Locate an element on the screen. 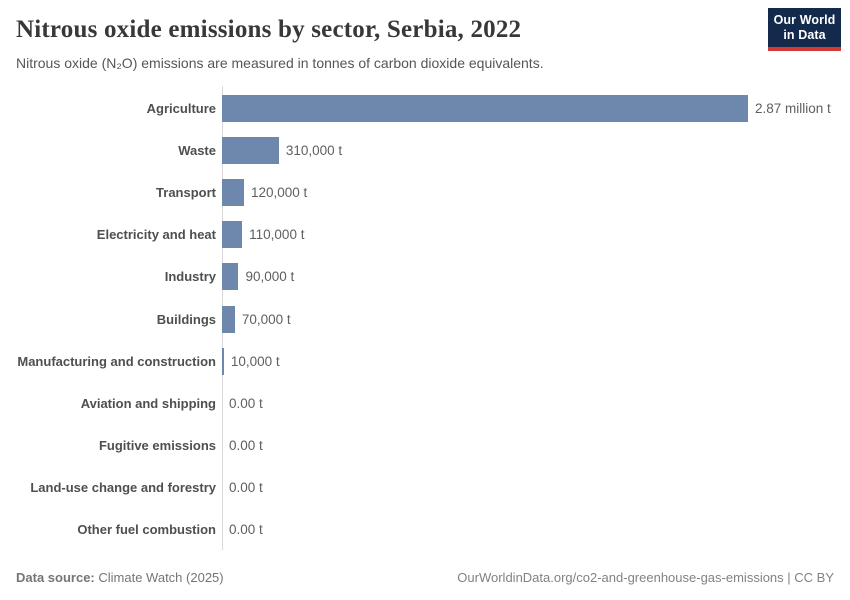 The width and height of the screenshot is (850, 600). value-label: 70,000 t is located at coordinates (266, 319).